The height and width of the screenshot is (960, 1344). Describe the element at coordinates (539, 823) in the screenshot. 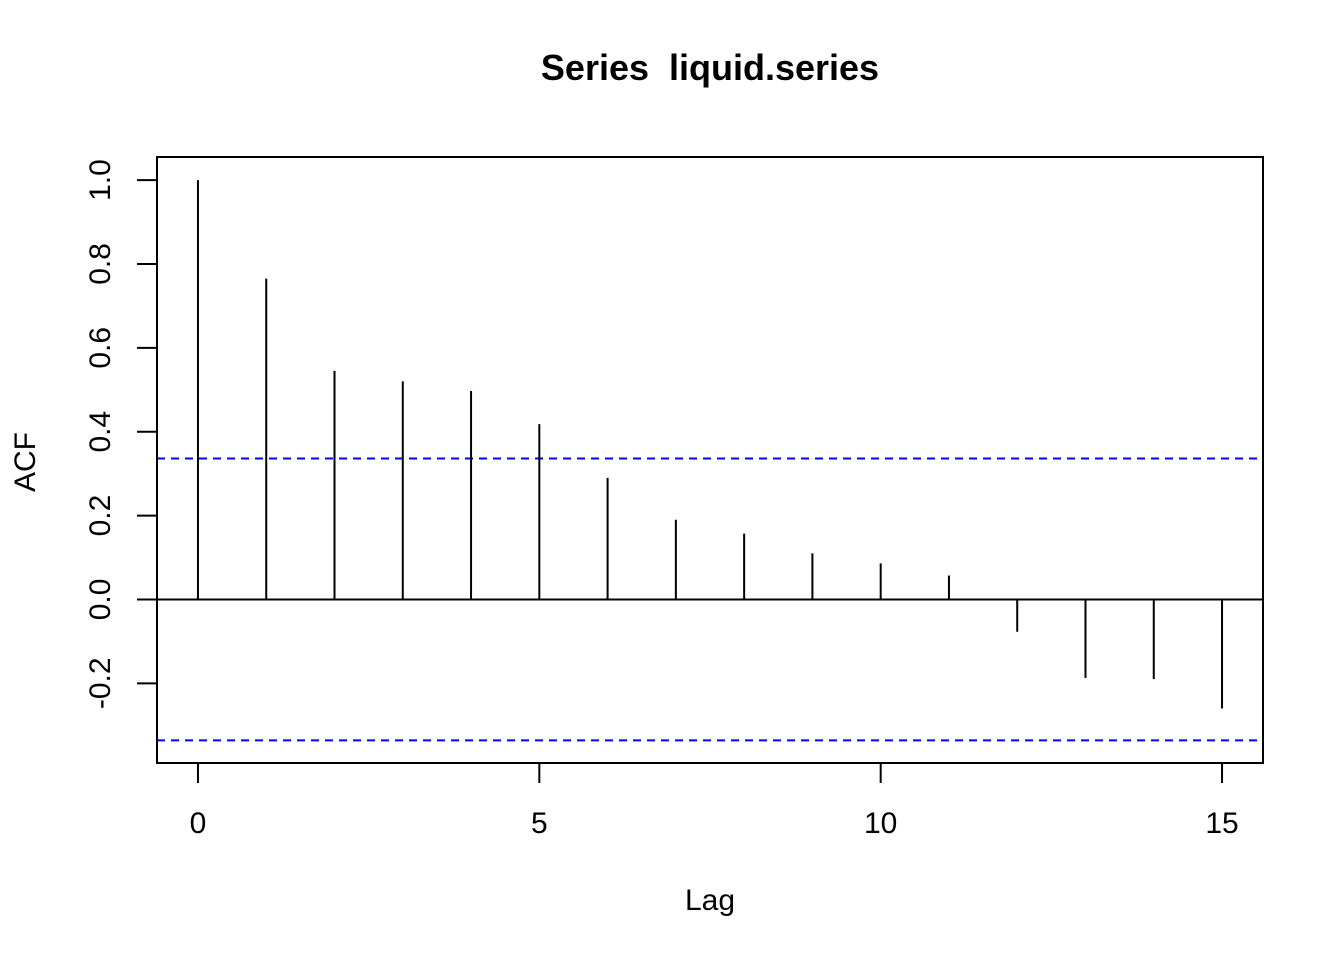

I see `x-tick-label-5: 5` at that location.